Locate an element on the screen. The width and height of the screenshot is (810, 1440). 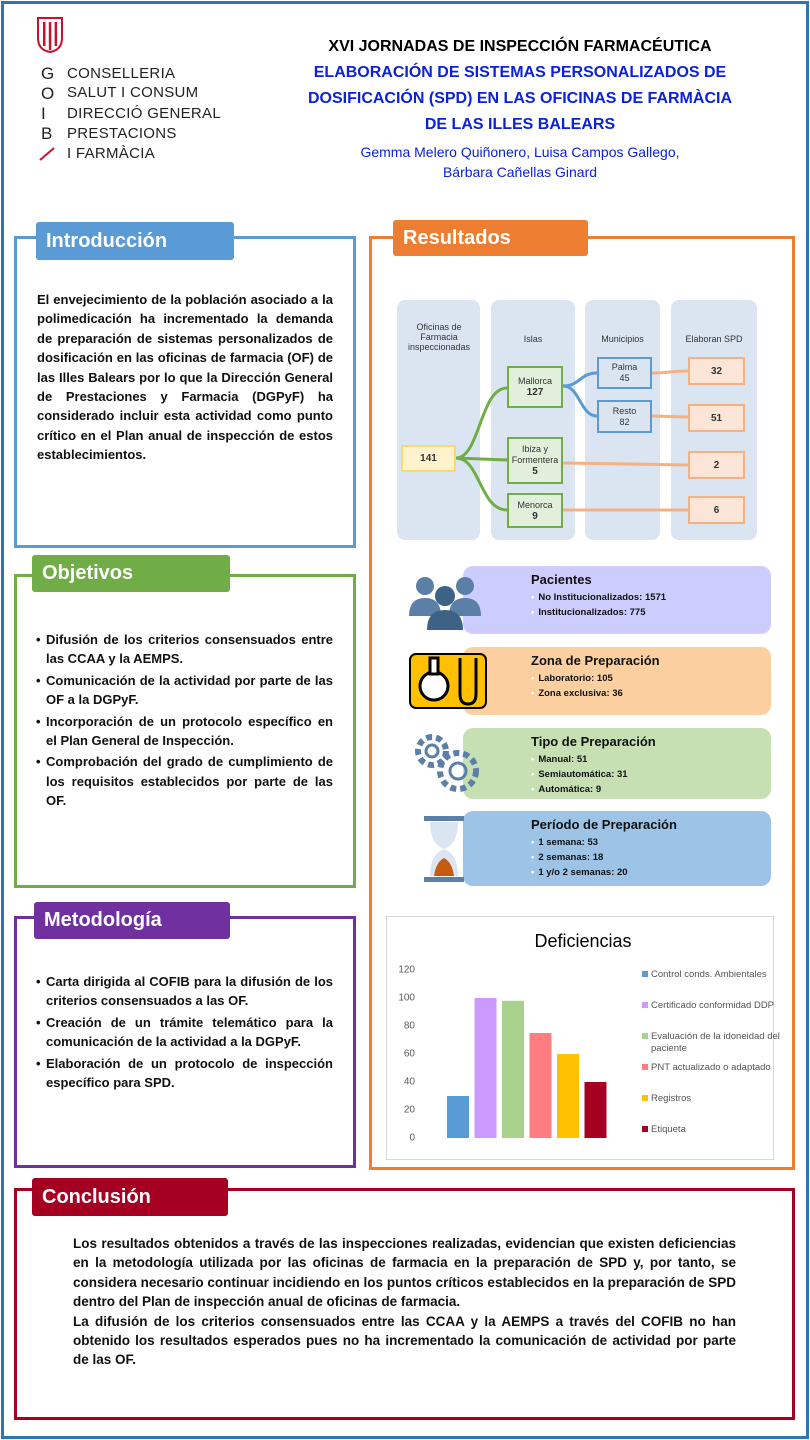
municipality-node: Resto 82 is located at coordinates (624, 416).